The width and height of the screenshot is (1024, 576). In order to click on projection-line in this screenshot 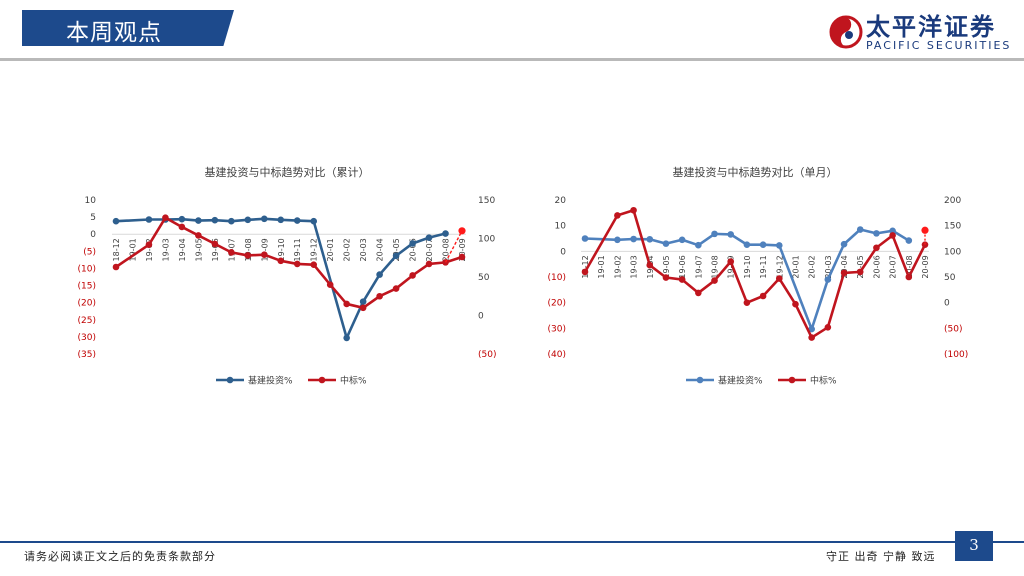, I will do `click(453, 246)`.